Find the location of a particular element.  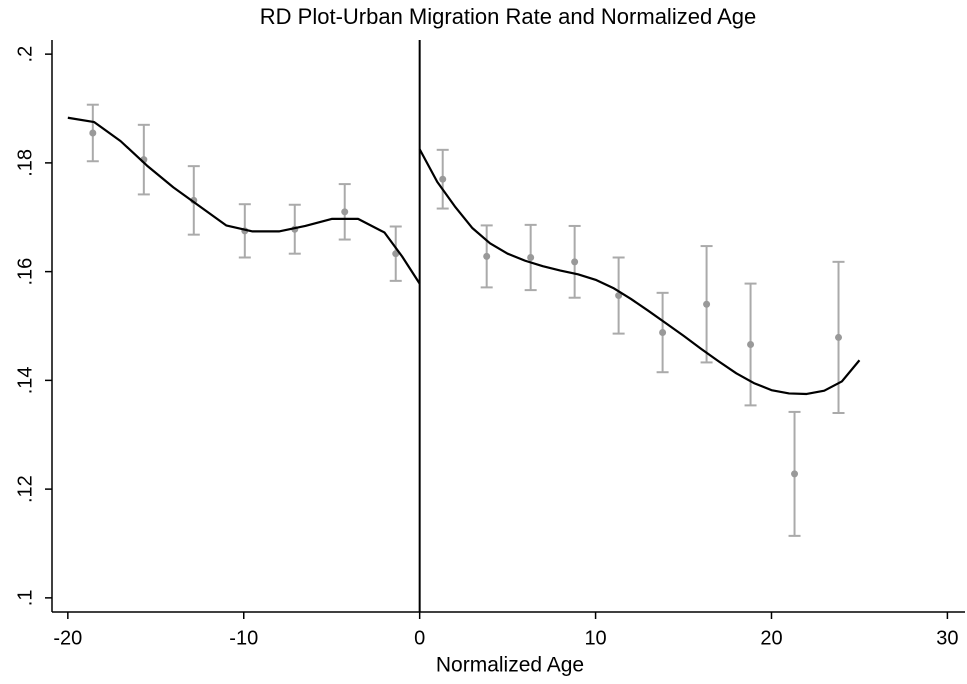

y-tick-label: .12 is located at coordinates (25, 489).